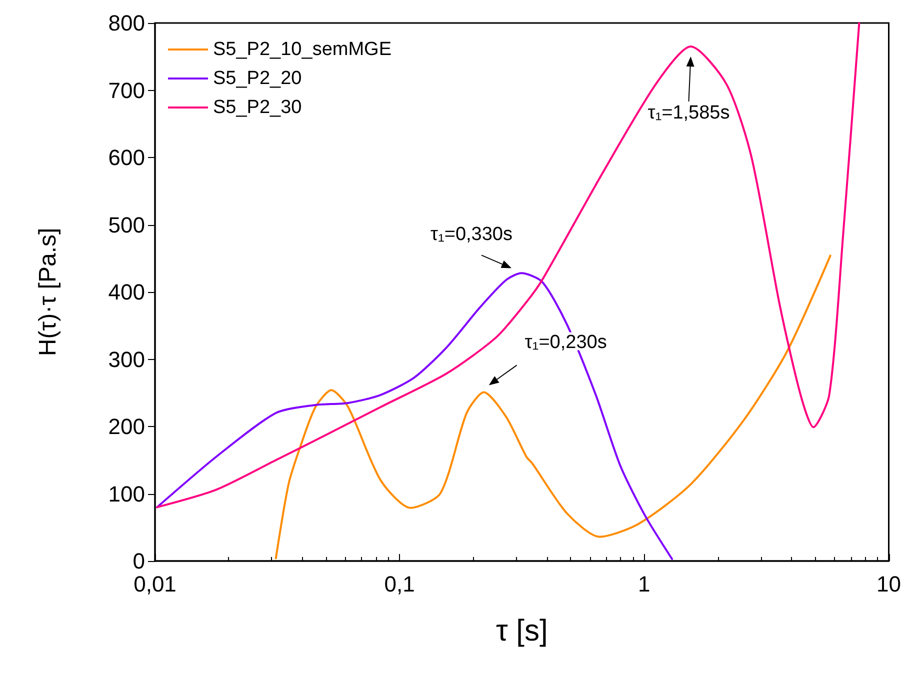 This screenshot has width=904, height=677. What do you see at coordinates (257, 107) in the screenshot?
I see `legend-label: S5_P2_30` at bounding box center [257, 107].